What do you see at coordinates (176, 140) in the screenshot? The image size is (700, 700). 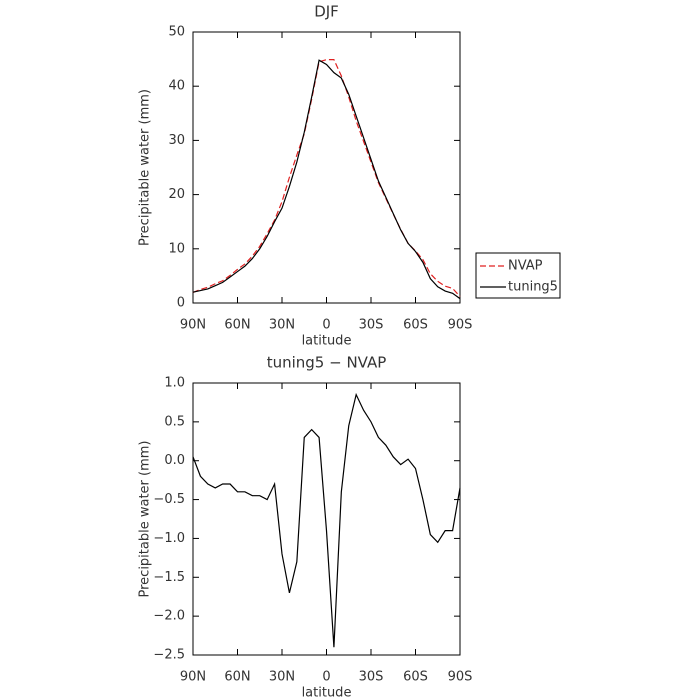 I see `y-tick-label: 30` at bounding box center [176, 140].